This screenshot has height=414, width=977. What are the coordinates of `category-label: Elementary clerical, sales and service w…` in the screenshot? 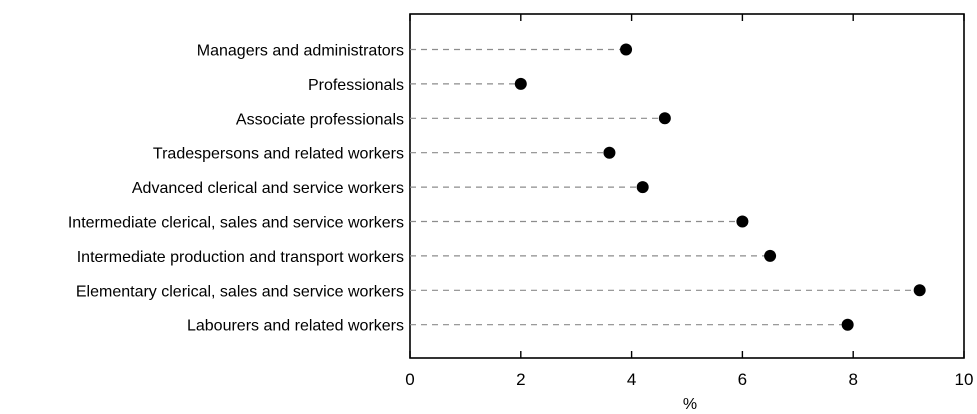 It's located at (240, 291).